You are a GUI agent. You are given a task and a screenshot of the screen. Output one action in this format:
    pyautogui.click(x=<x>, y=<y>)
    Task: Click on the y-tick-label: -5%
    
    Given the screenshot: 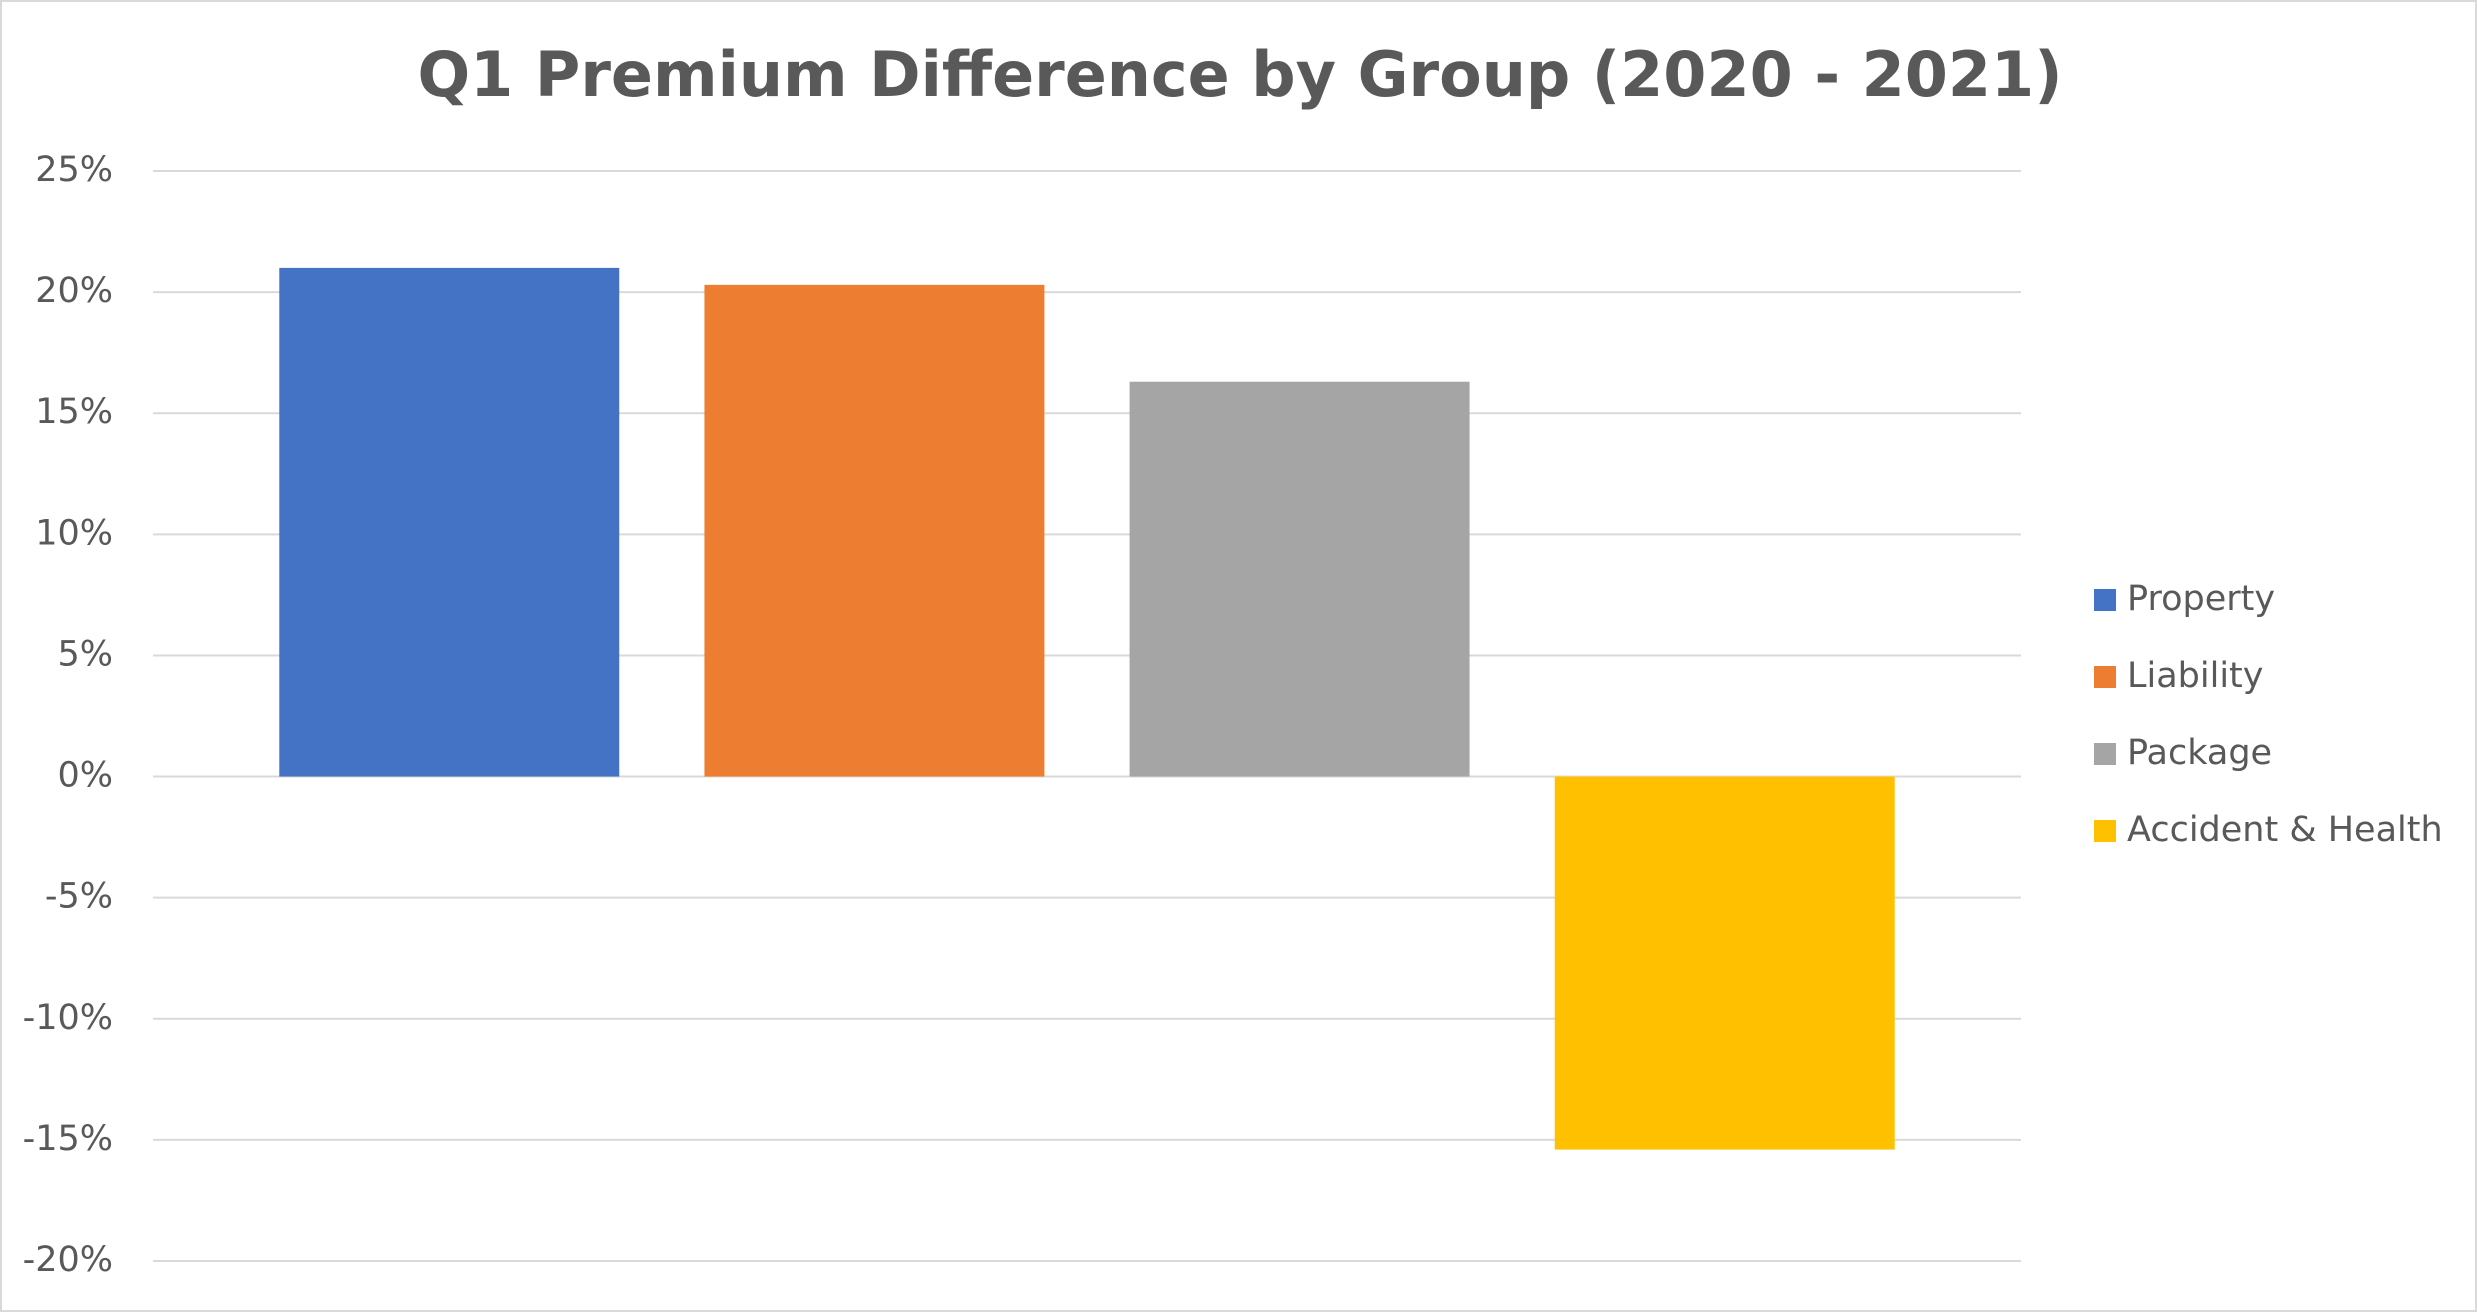 What is the action you would take?
    pyautogui.click(x=79, y=897)
    